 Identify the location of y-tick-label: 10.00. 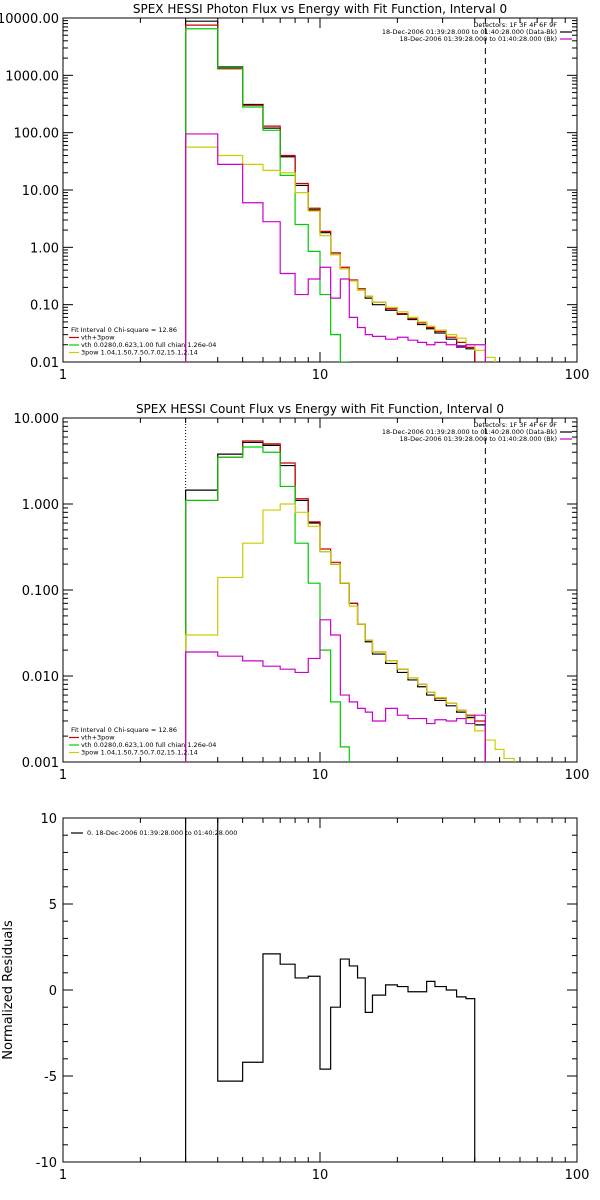
(40, 191).